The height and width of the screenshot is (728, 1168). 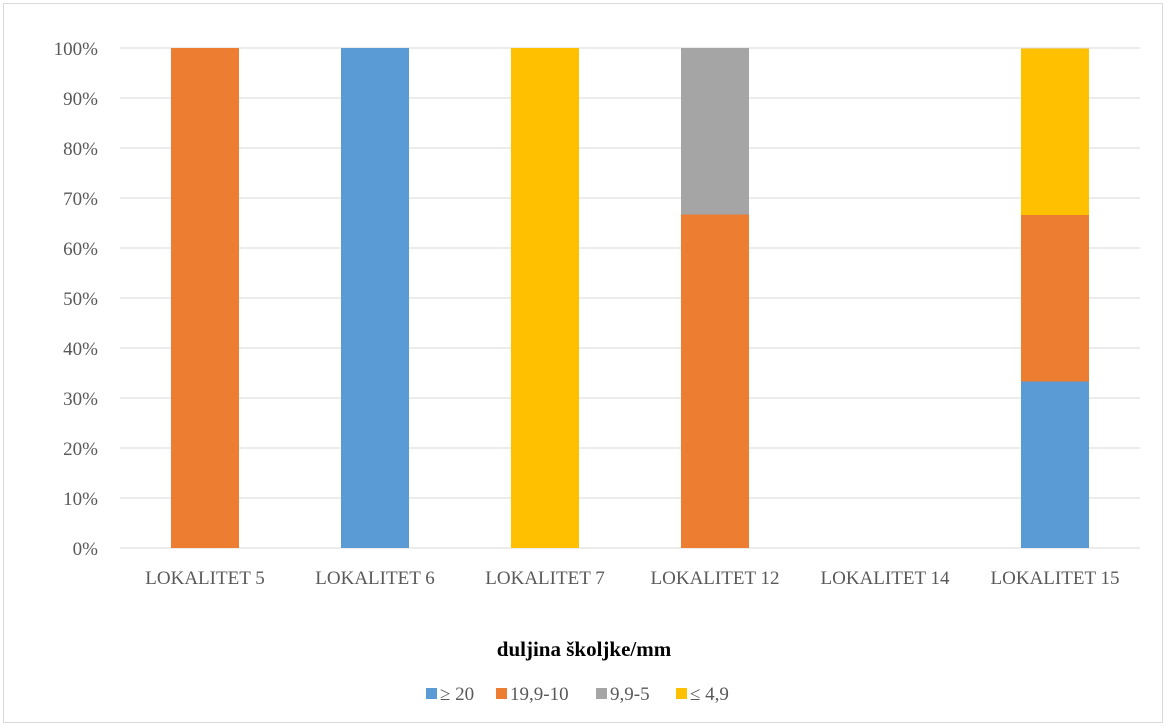 I want to click on legend-label: 9,9-5, so click(x=630, y=694).